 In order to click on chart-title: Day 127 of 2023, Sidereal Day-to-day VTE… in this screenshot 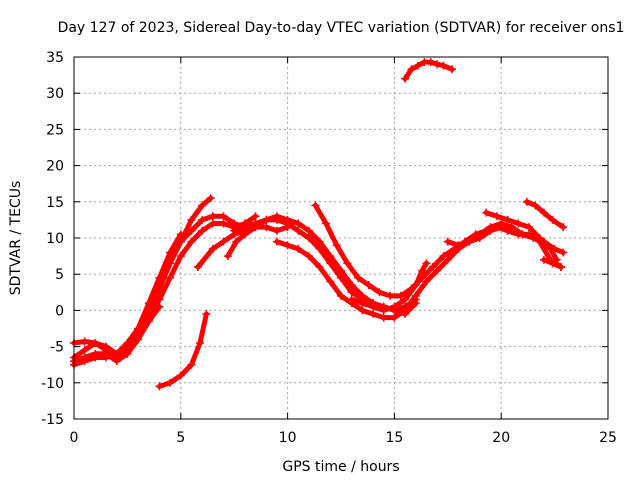, I will do `click(341, 28)`.